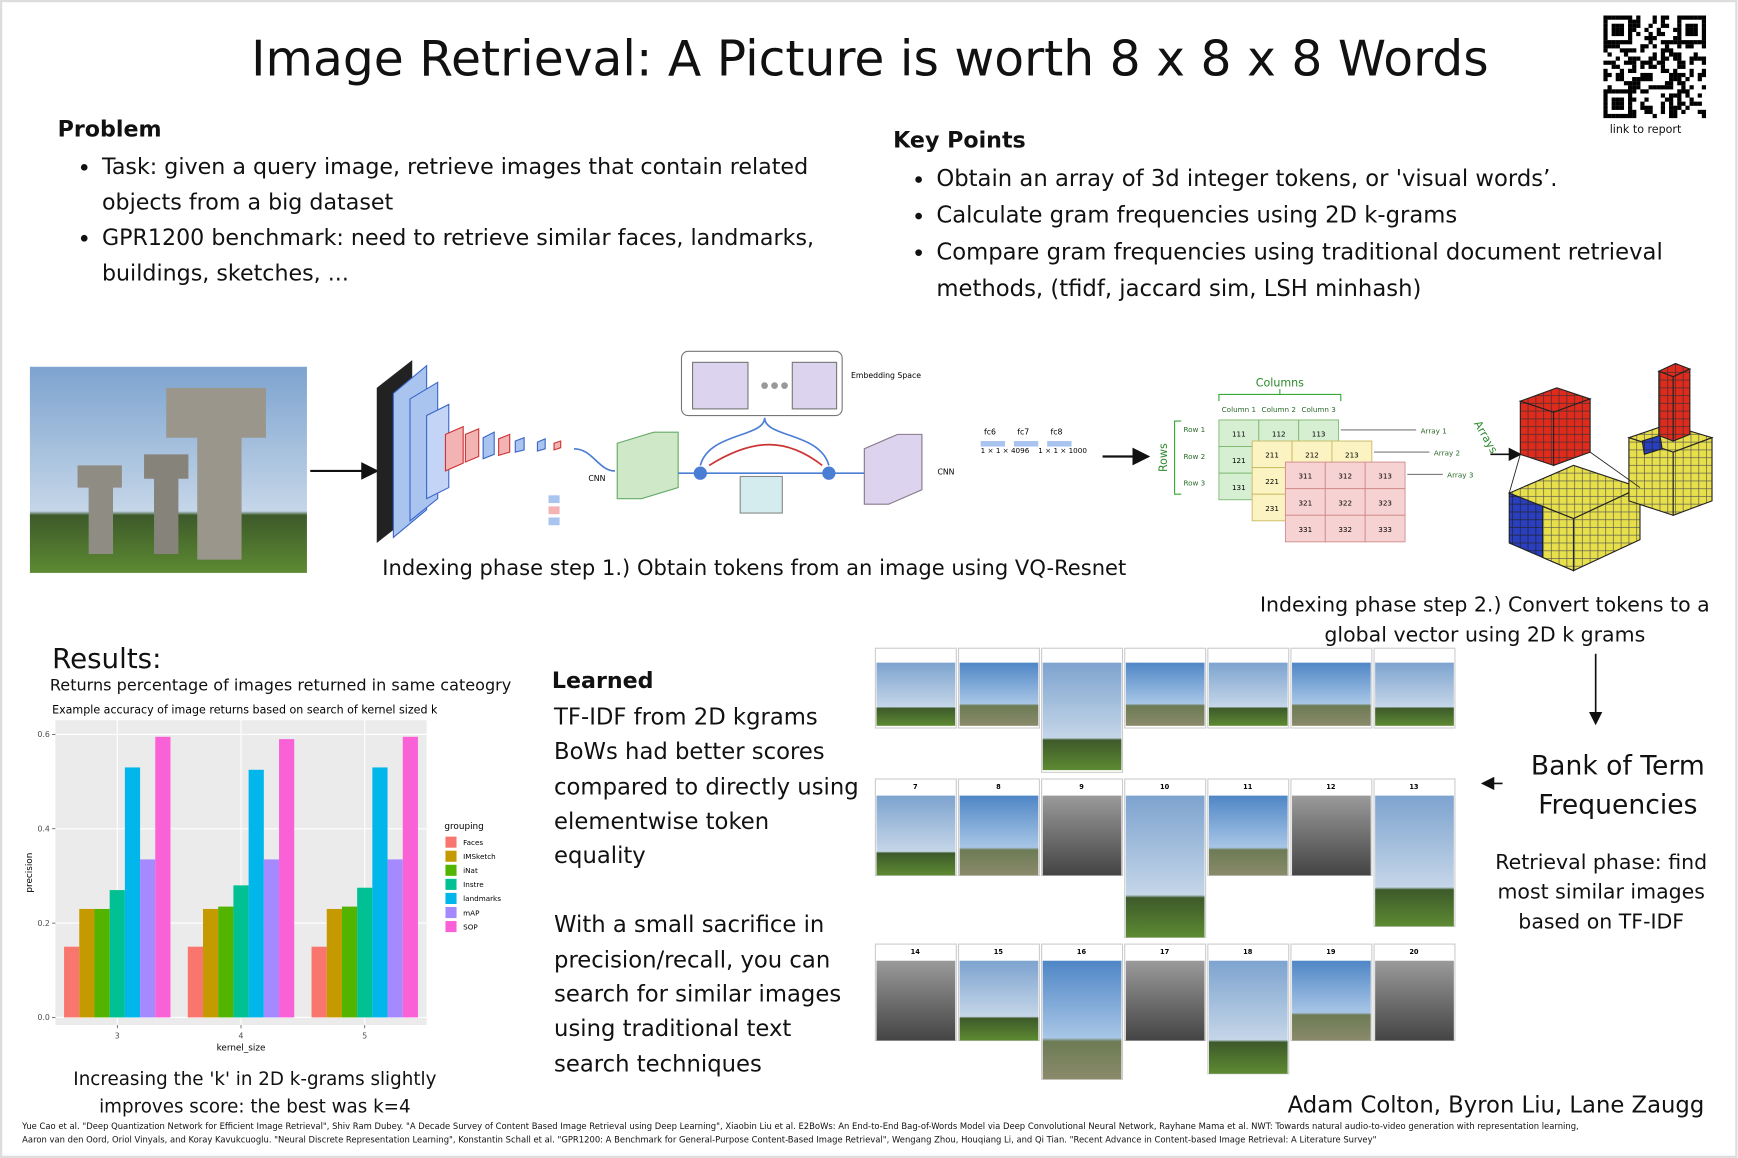  I want to click on diagram-label: fc8, so click(1056, 431).